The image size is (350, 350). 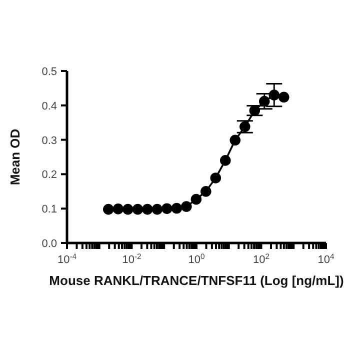 What do you see at coordinates (67, 259) in the screenshot?
I see `x-tick-label: 10$^{-4}$` at bounding box center [67, 259].